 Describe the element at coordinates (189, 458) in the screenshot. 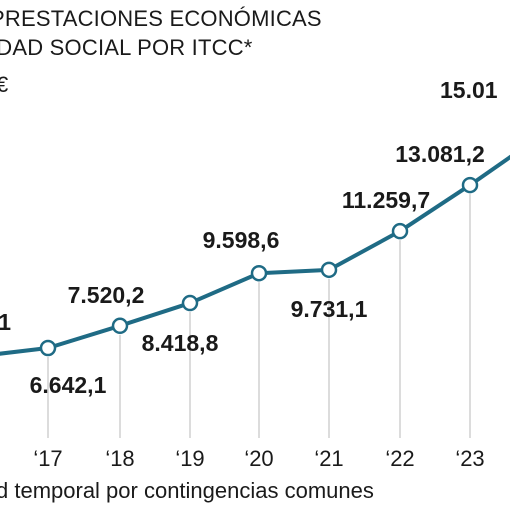

I see `x-tick-label: ‘19` at that location.